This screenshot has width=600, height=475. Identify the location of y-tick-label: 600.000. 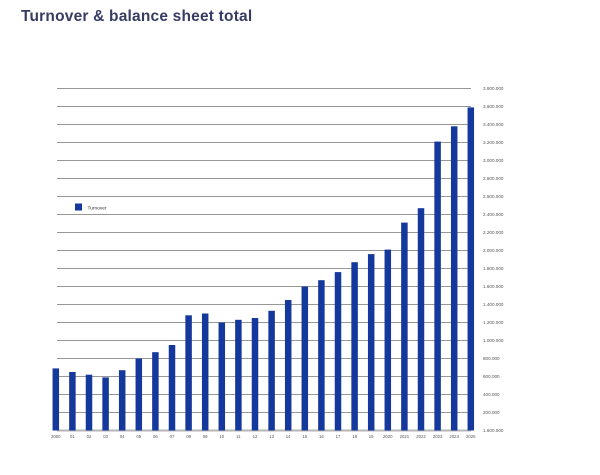
(491, 376).